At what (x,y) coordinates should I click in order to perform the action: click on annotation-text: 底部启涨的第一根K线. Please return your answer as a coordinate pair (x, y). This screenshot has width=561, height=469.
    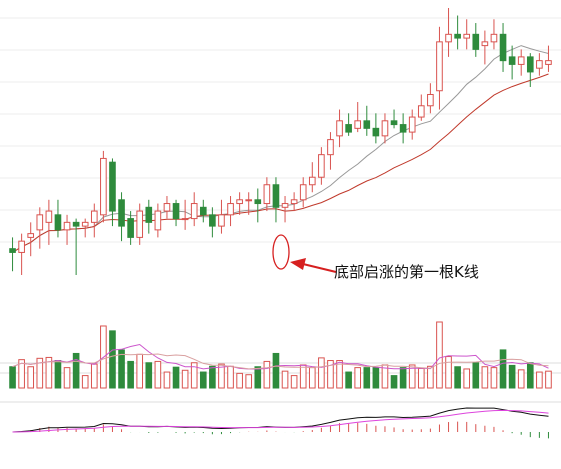
    Looking at the image, I should click on (406, 272).